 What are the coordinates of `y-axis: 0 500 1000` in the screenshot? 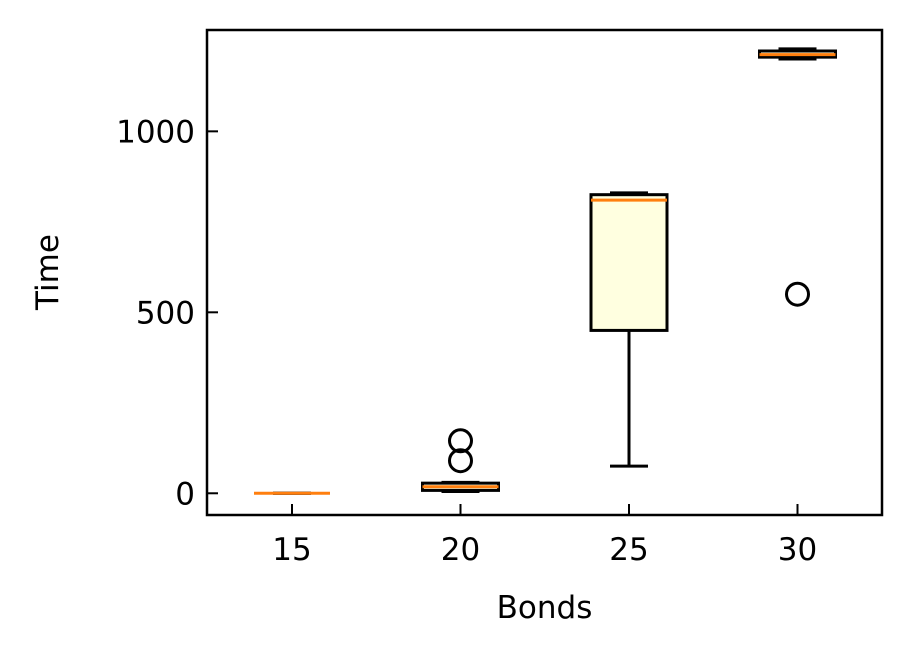 It's located at (167, 313).